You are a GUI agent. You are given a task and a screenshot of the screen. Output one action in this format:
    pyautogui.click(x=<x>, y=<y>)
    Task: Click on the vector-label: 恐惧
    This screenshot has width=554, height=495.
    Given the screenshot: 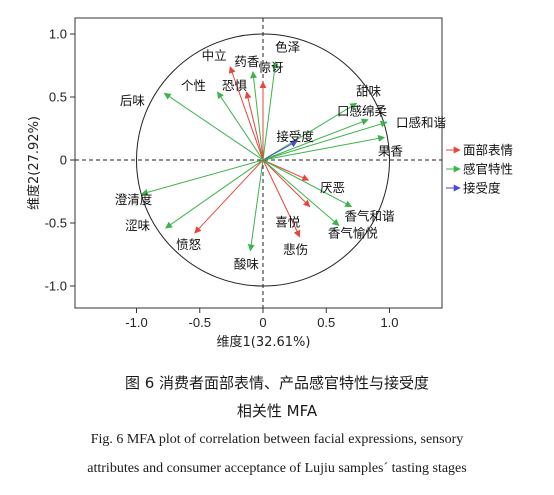 What is the action you would take?
    pyautogui.click(x=235, y=85)
    